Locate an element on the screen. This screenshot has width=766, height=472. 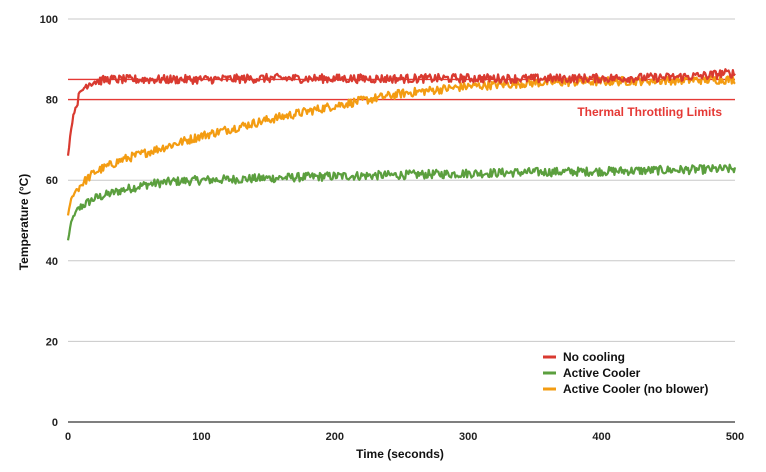
y-tick-label: 80 is located at coordinates (52, 101).